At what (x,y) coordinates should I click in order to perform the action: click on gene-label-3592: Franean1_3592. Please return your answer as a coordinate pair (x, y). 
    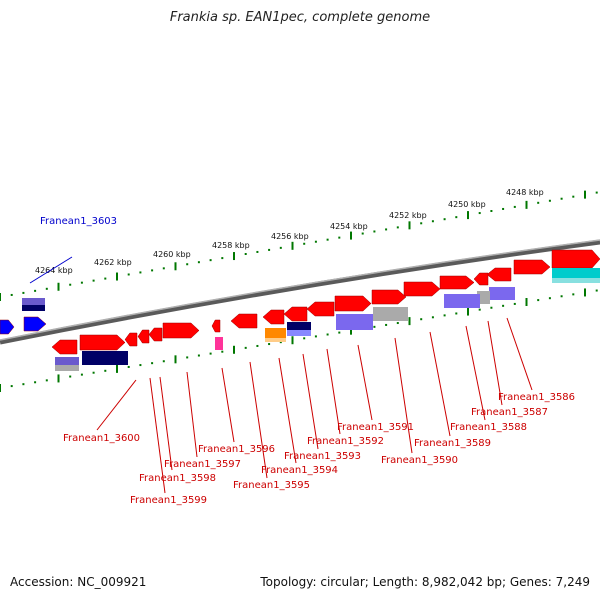
    Looking at the image, I should click on (345, 441).